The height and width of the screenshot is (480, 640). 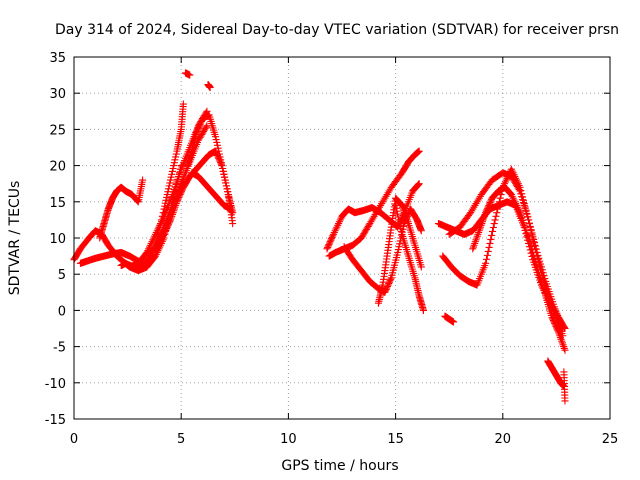 I want to click on y-tick-label: 0, so click(x=62, y=311).